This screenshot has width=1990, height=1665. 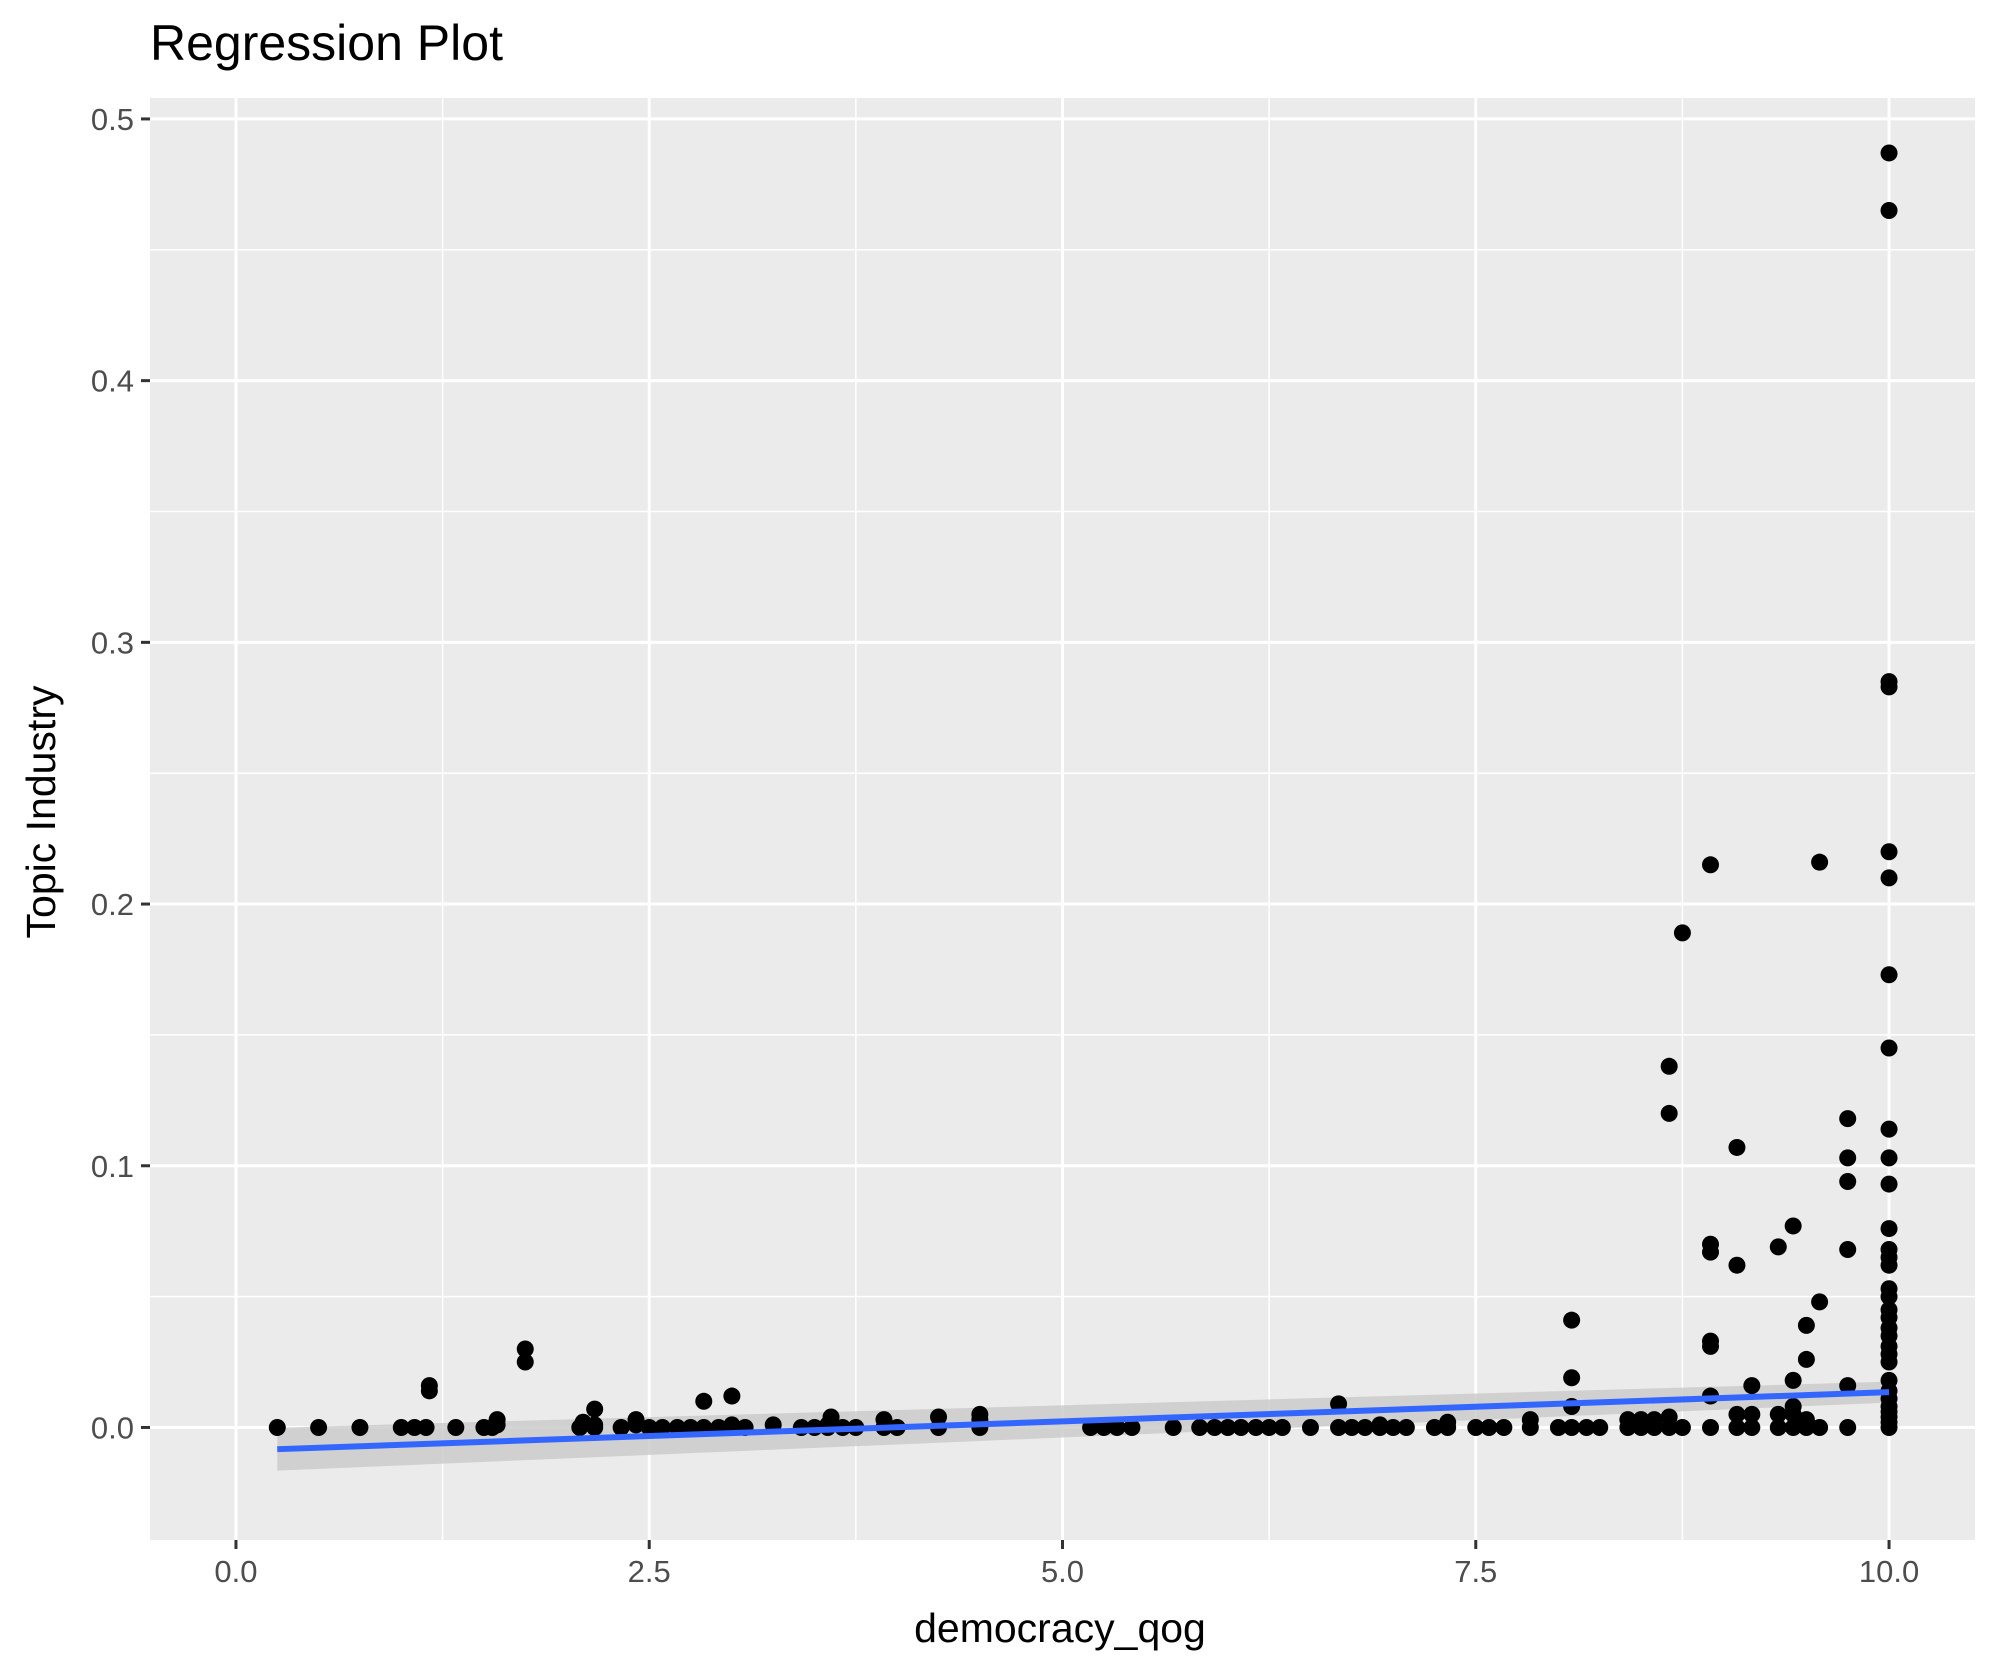 What do you see at coordinates (235, 1571) in the screenshot?
I see `x-tick-label: 0.0` at bounding box center [235, 1571].